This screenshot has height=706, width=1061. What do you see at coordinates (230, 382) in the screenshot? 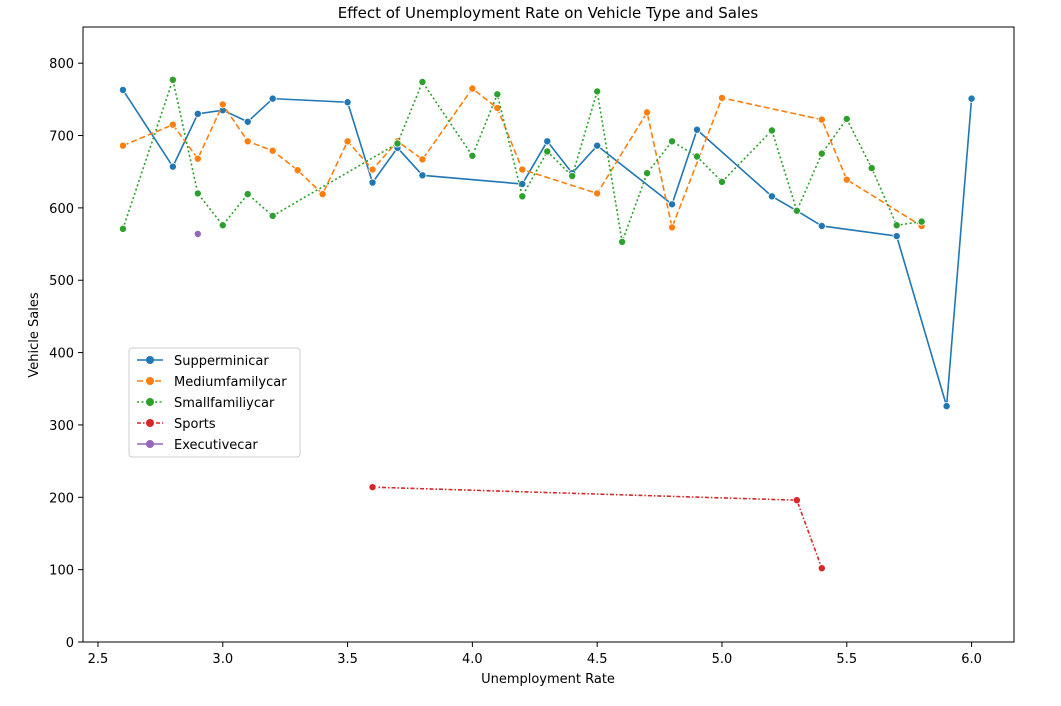
I see `legend-label: Mediumfamilycar` at bounding box center [230, 382].